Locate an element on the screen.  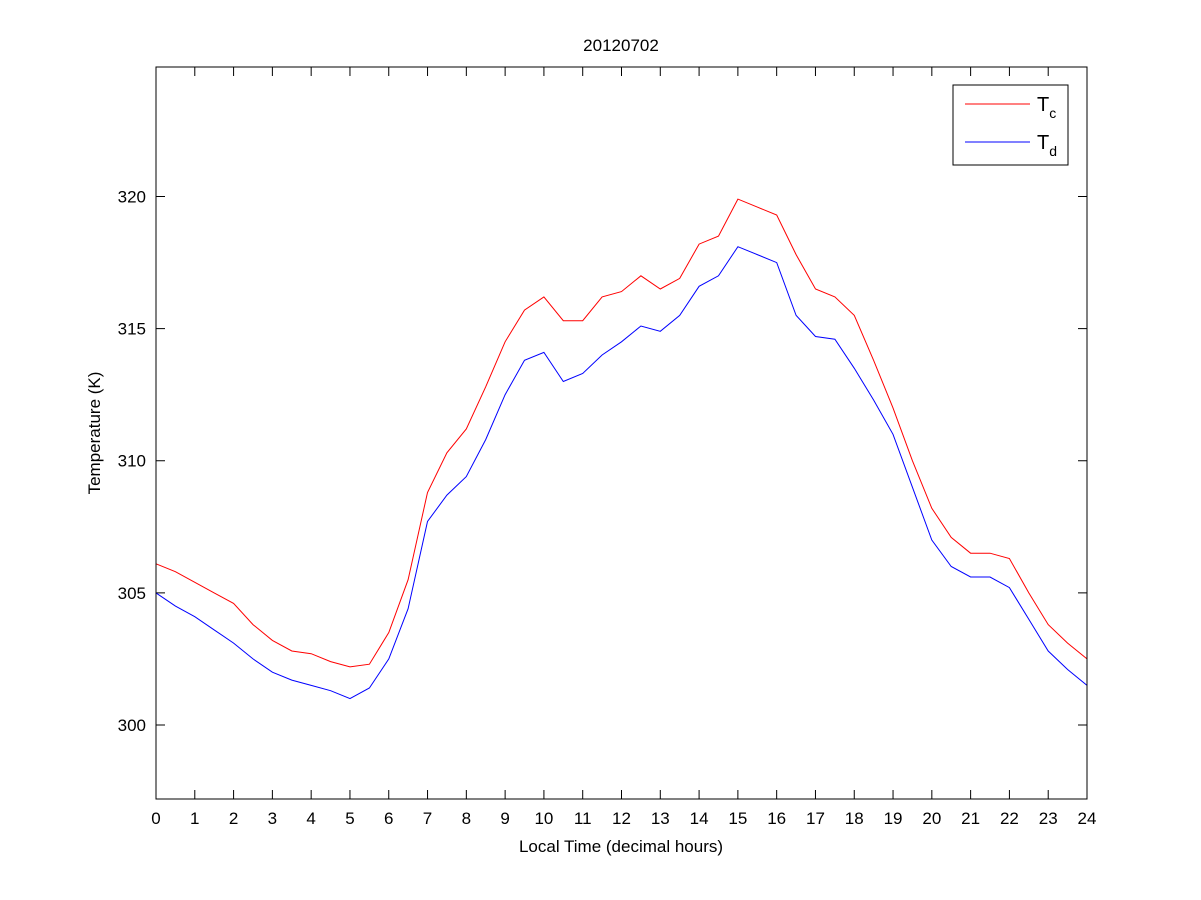
x-tick-label: 15 is located at coordinates (737, 818).